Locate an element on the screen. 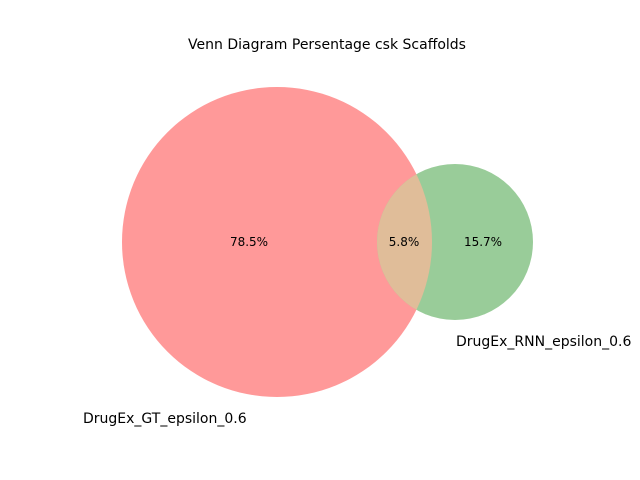 This screenshot has height=480, width=640. region-b-only-label: 15.7% is located at coordinates (483, 242).